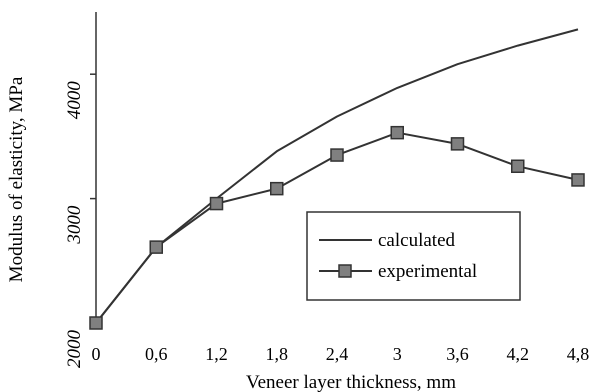  What do you see at coordinates (457, 354) in the screenshot?
I see `x-tick-label: 3,6` at bounding box center [457, 354].